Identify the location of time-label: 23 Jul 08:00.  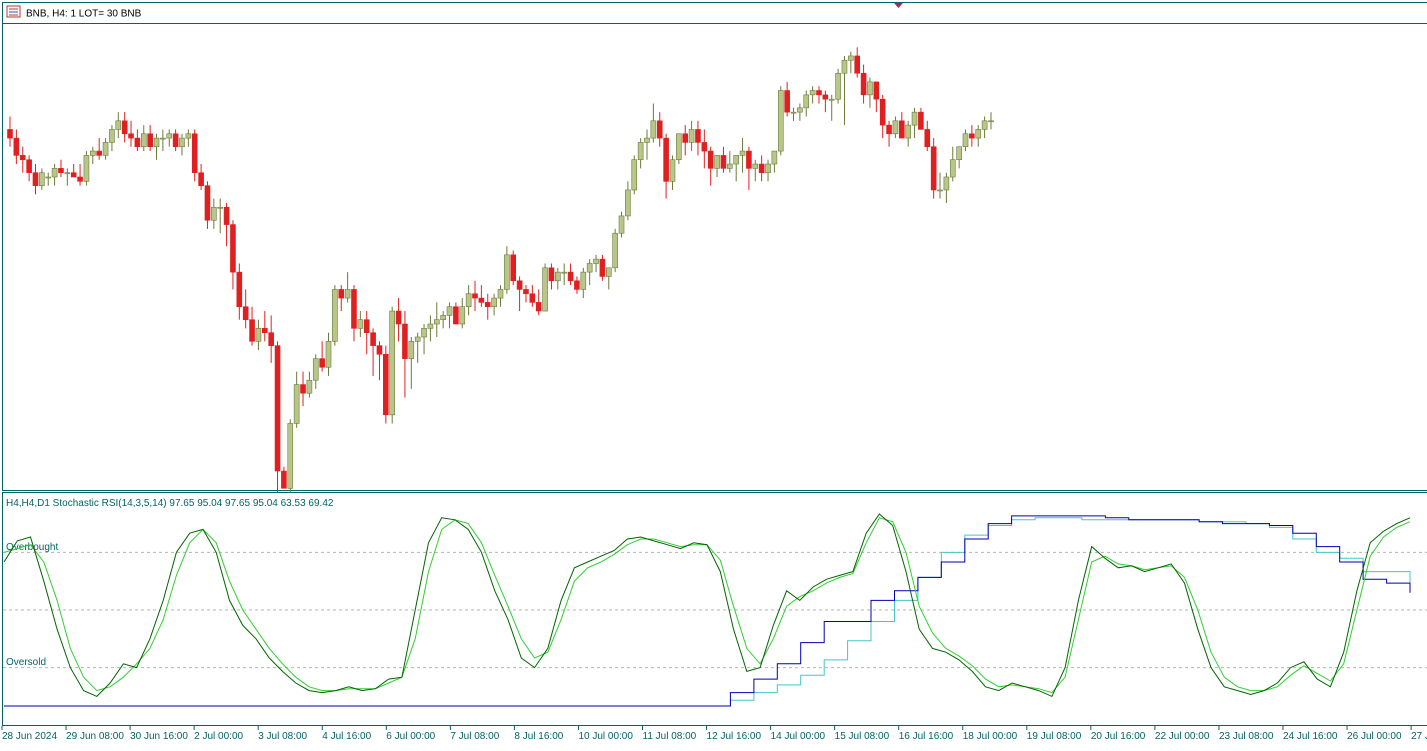
(1246, 736).